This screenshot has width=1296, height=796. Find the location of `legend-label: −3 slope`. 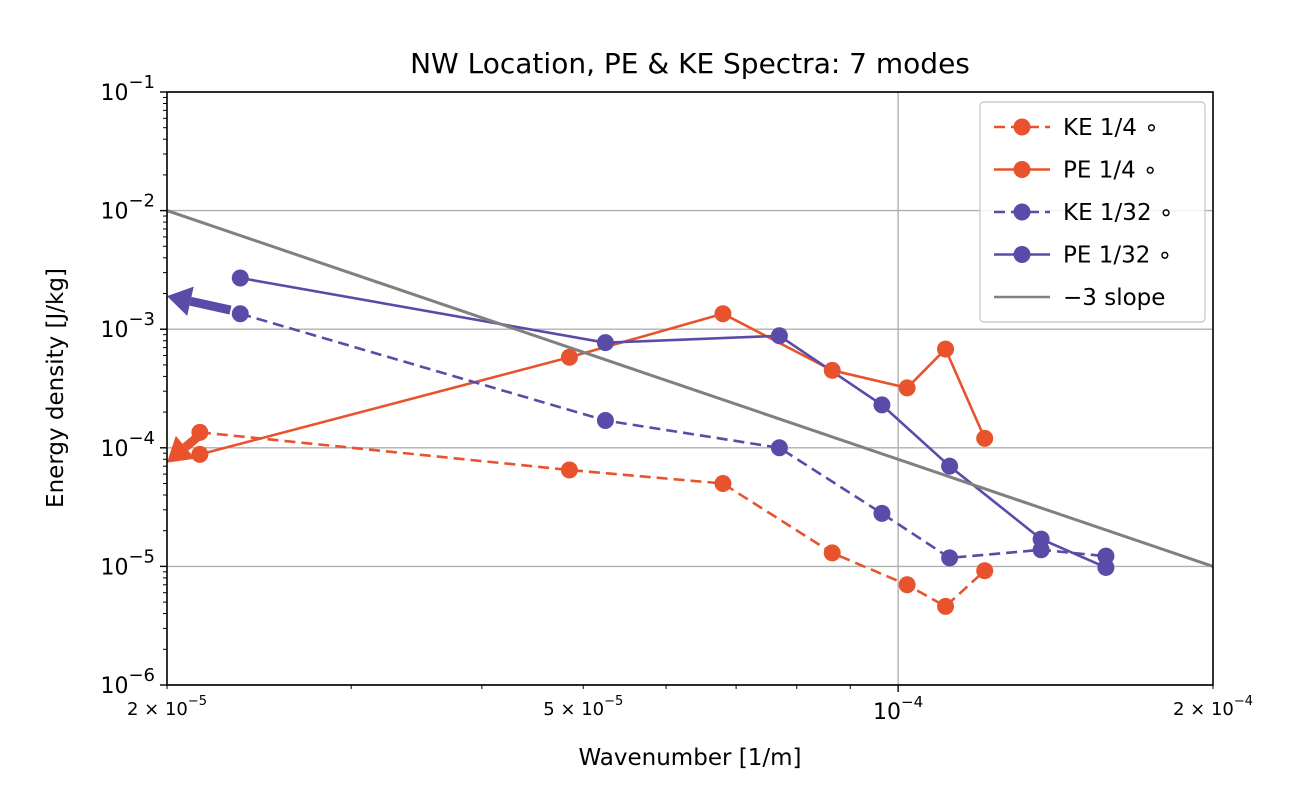

legend-label: −3 slope is located at coordinates (1114, 298).